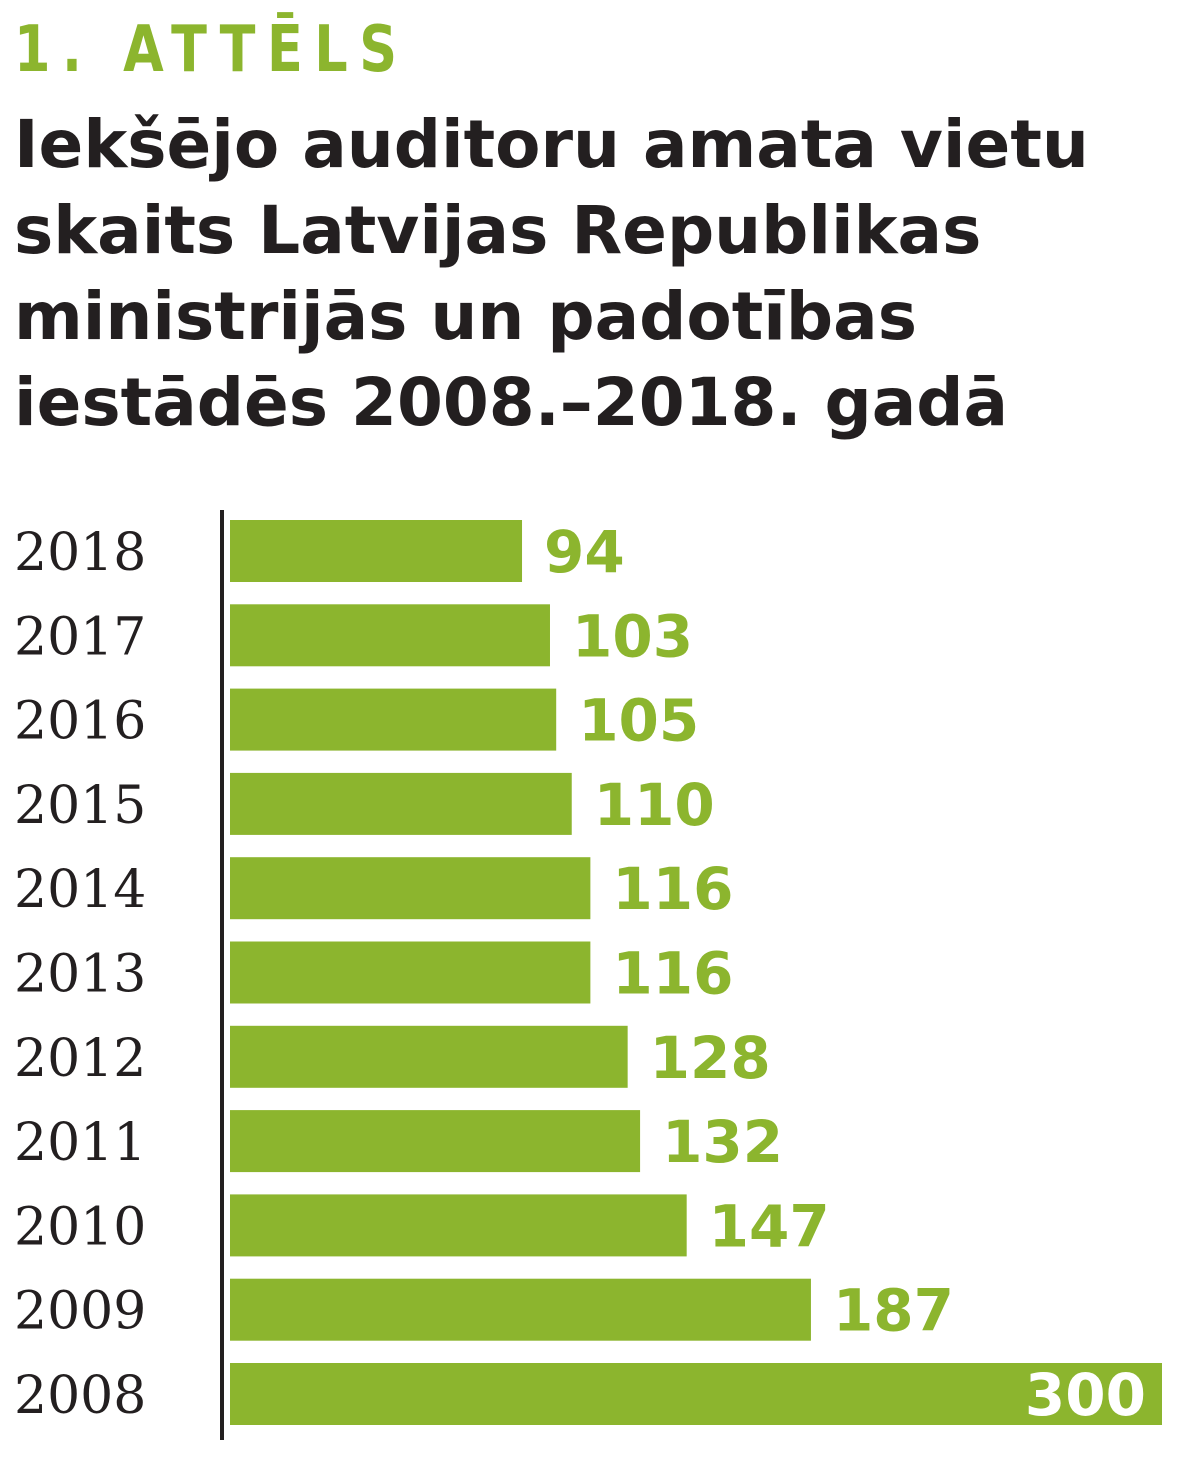 This screenshot has width=1200, height=1467. I want to click on data-label-2018: 94, so click(584, 552).